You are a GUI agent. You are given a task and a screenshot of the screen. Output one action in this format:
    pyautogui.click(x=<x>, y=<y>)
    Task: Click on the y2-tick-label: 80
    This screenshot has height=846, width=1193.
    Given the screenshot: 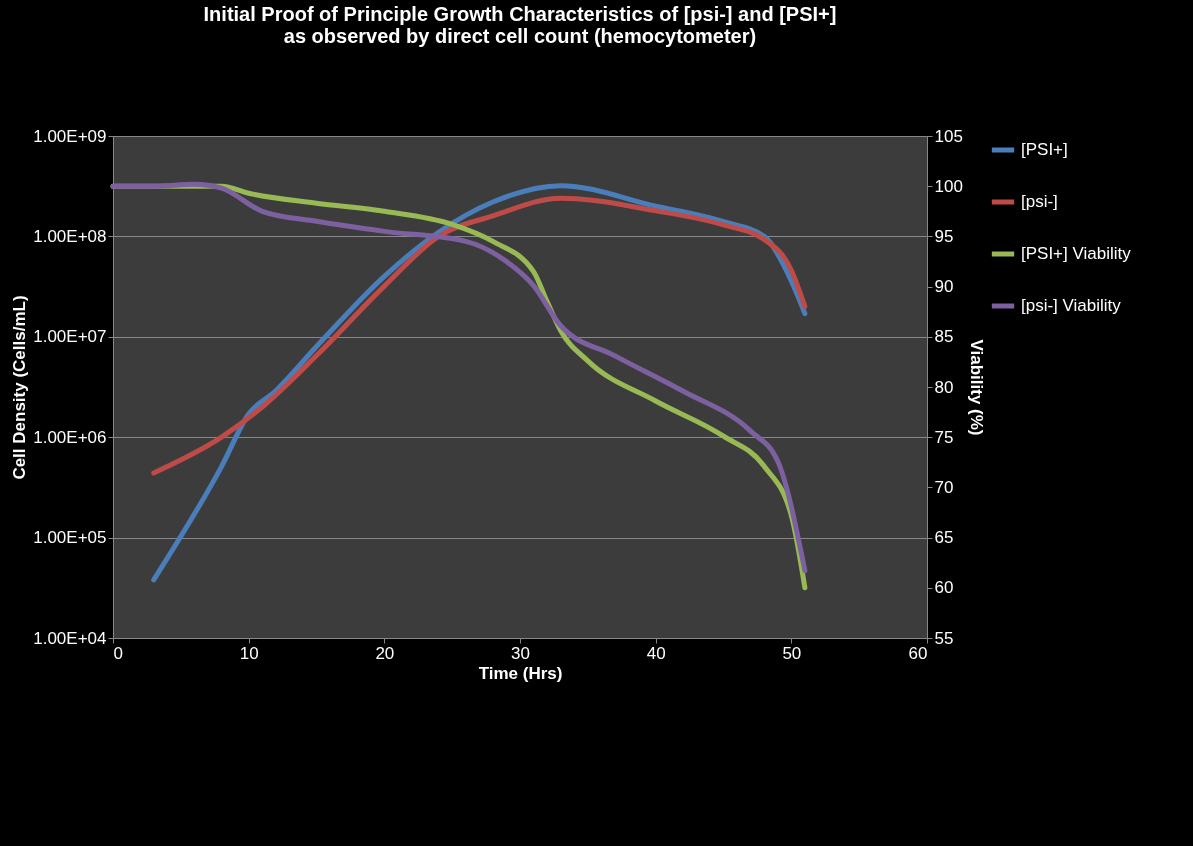 What is the action you would take?
    pyautogui.click(x=944, y=387)
    